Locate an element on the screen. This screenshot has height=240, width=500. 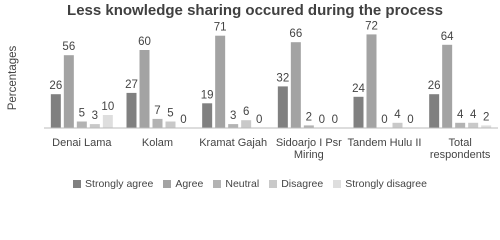
legend-label: Strongly agree is located at coordinates (119, 184).